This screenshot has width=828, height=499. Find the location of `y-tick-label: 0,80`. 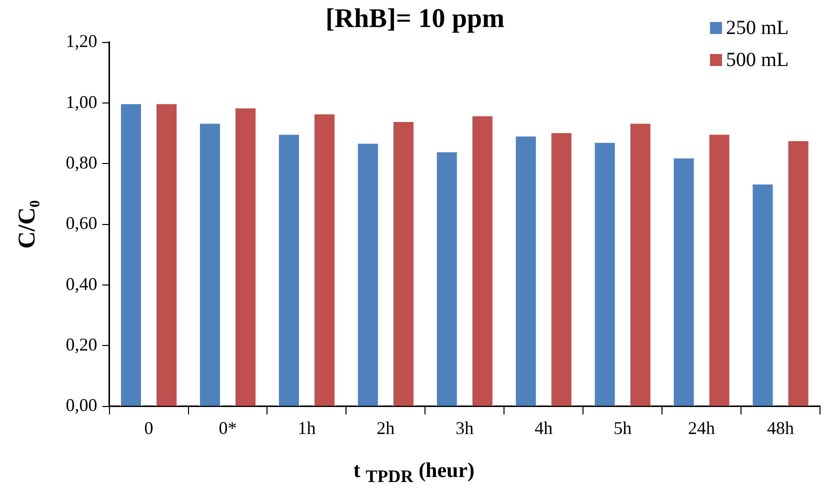

y-tick-label: 0,80 is located at coordinates (82, 162).